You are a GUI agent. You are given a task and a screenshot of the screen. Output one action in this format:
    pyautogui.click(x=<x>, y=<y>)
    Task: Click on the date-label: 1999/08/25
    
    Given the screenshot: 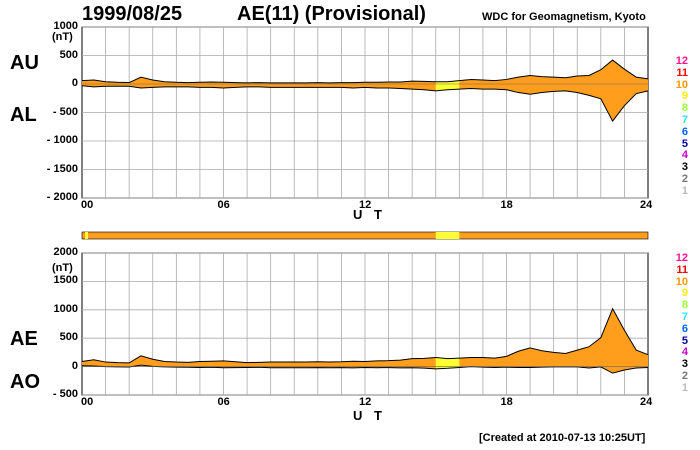 What is the action you would take?
    pyautogui.click(x=132, y=14)
    